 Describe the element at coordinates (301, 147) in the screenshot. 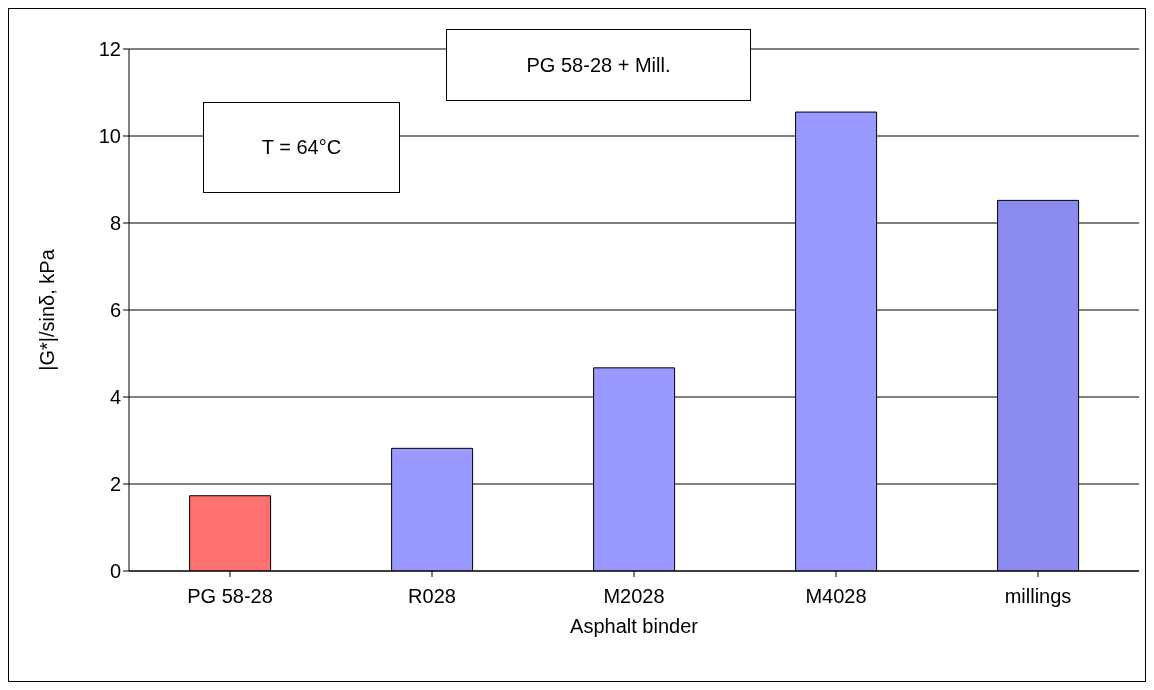

I see `note-box: T = 64°C` at that location.